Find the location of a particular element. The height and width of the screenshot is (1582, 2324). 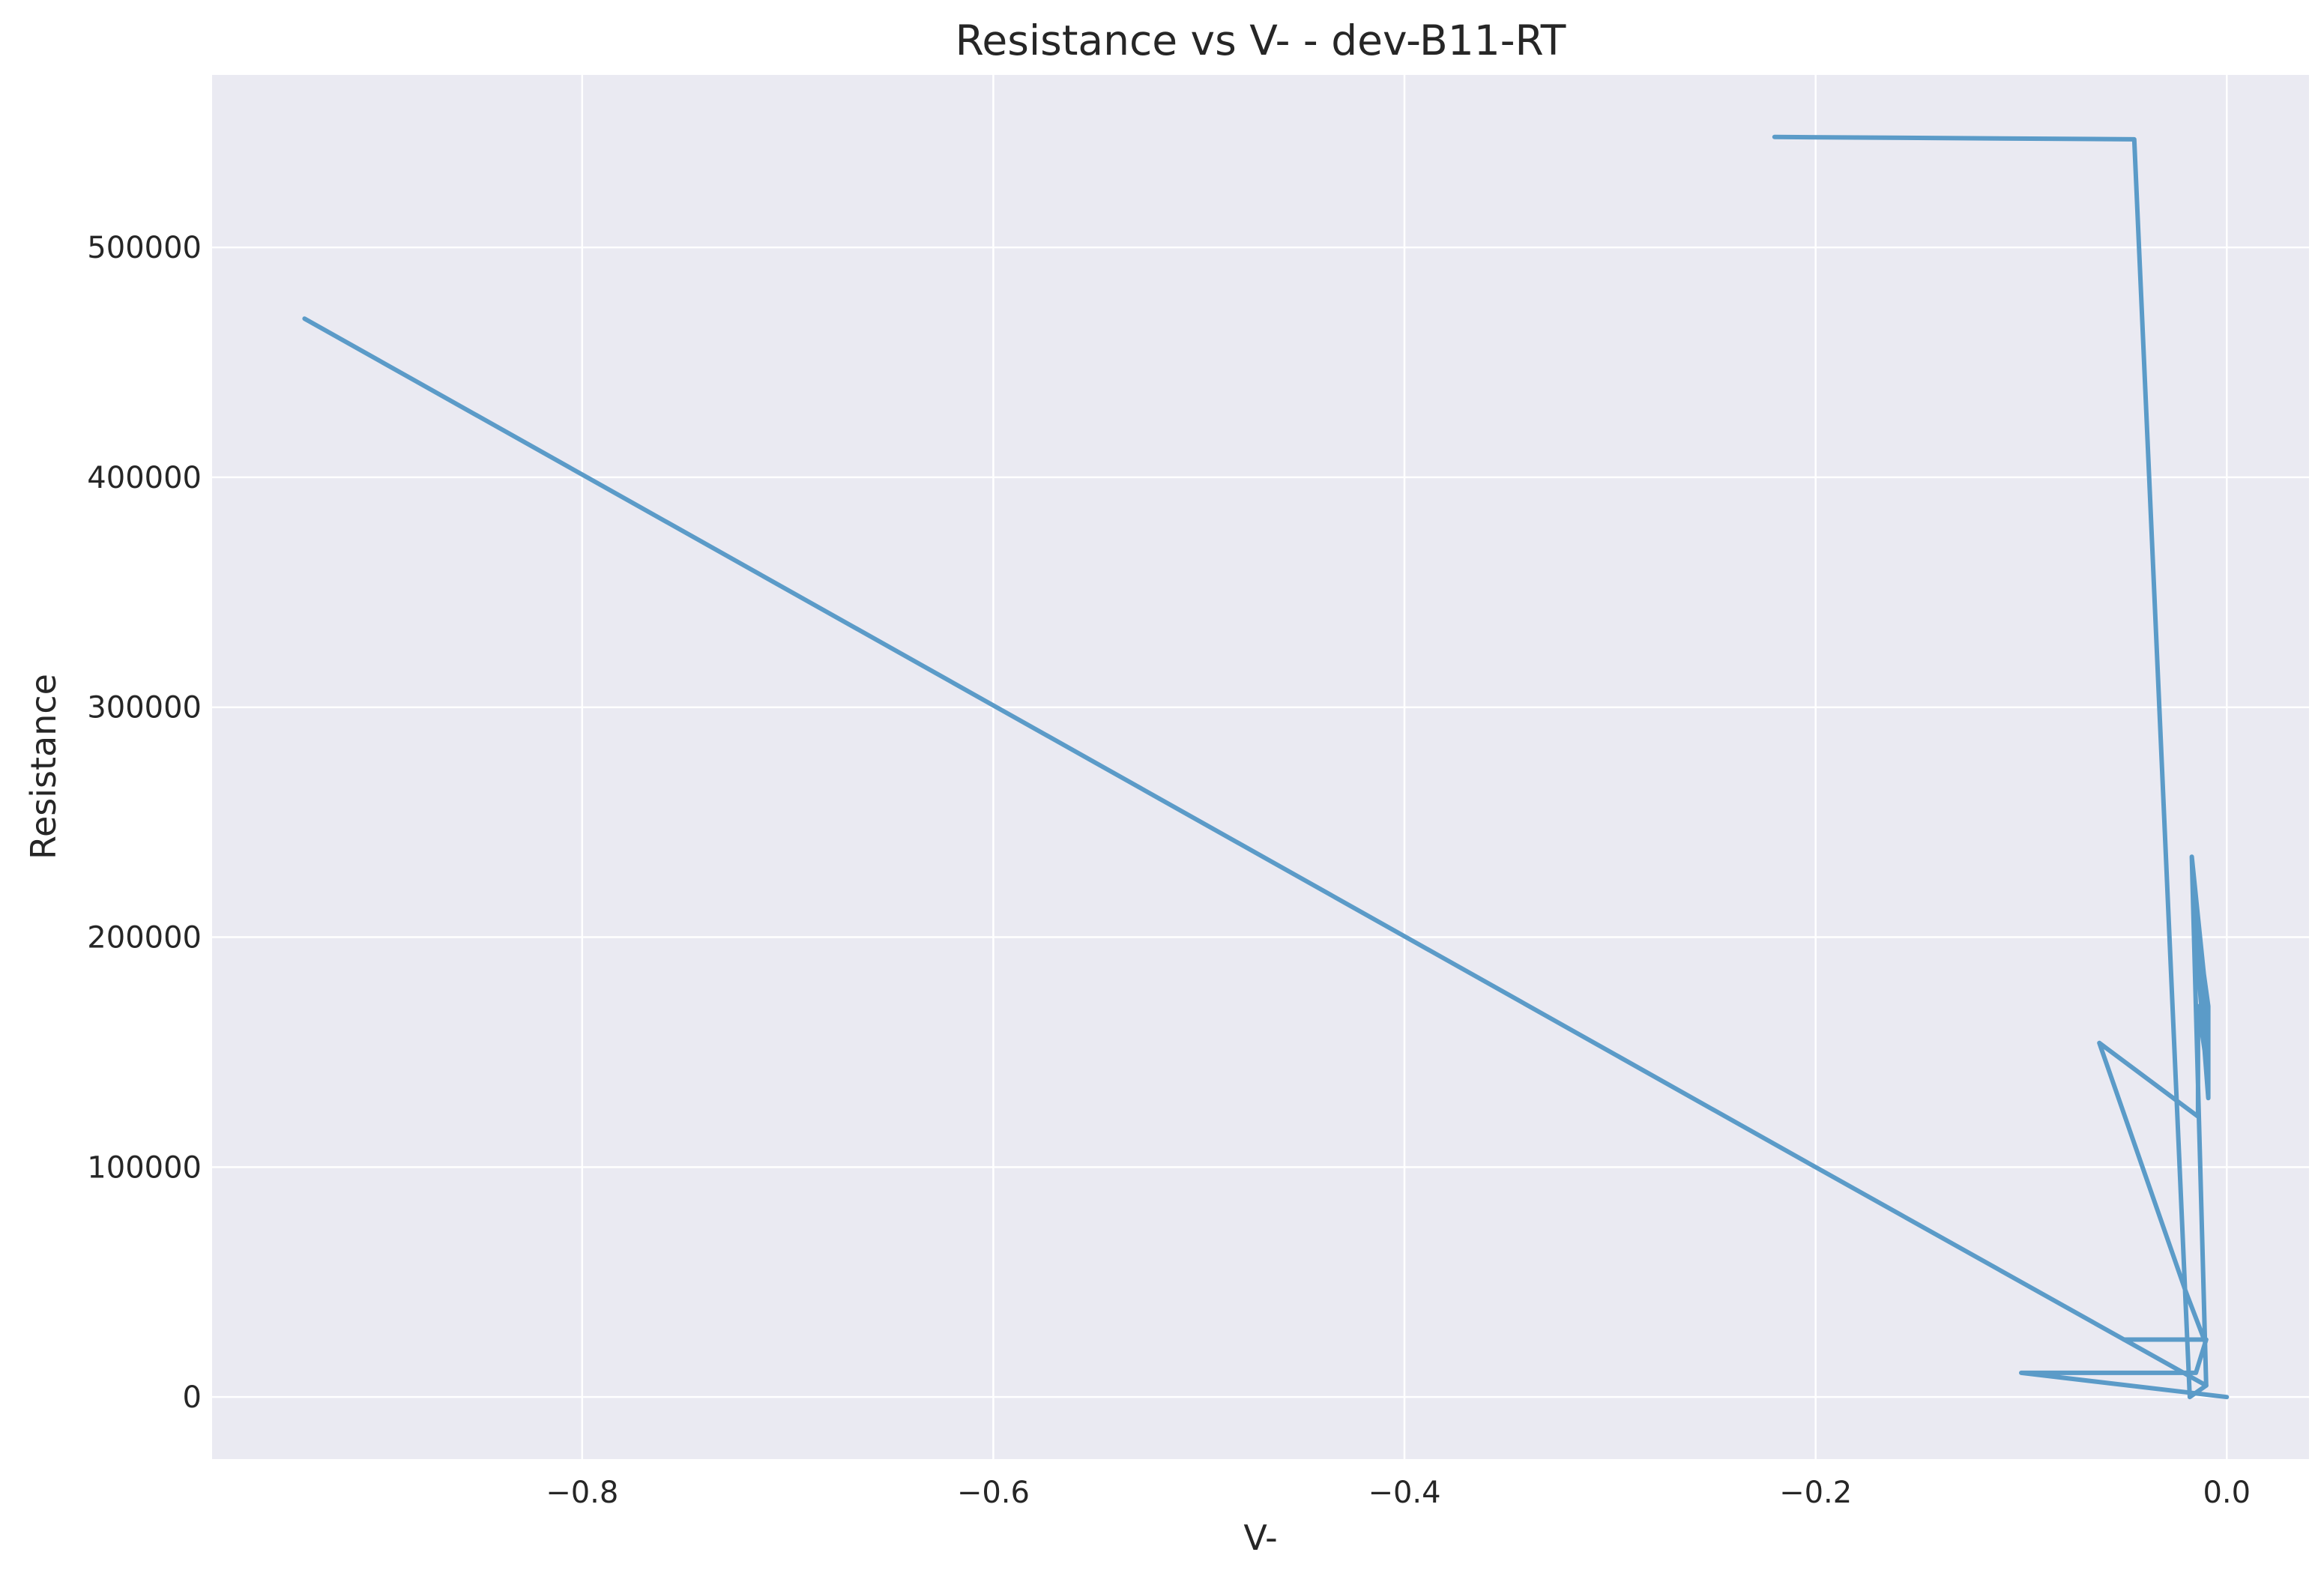

y-tick-label: 500000 is located at coordinates (144, 248).